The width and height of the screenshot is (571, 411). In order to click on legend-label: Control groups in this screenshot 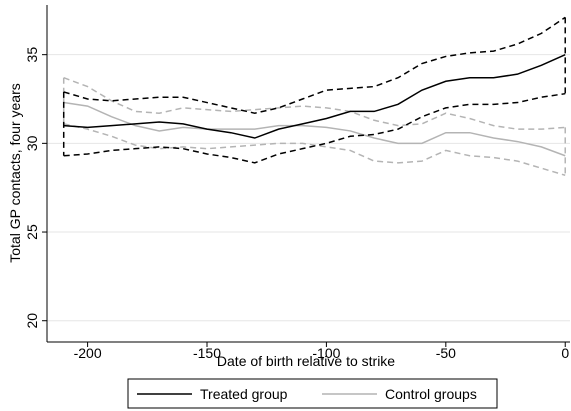, I will do `click(431, 394)`.